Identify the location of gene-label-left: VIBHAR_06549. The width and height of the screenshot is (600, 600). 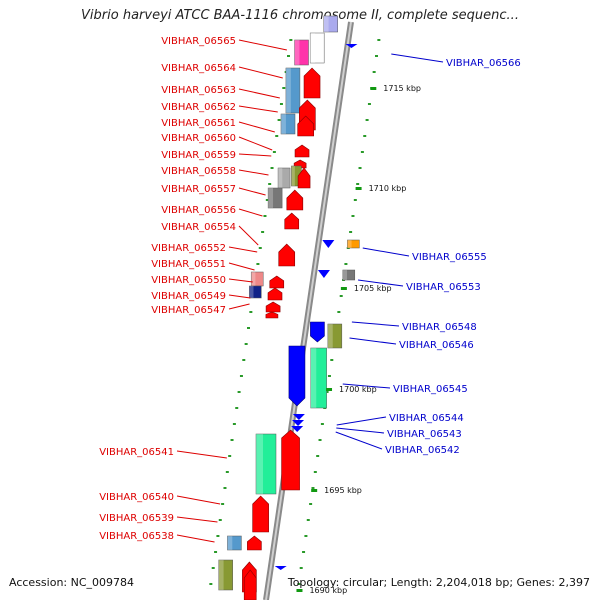
(188, 296).